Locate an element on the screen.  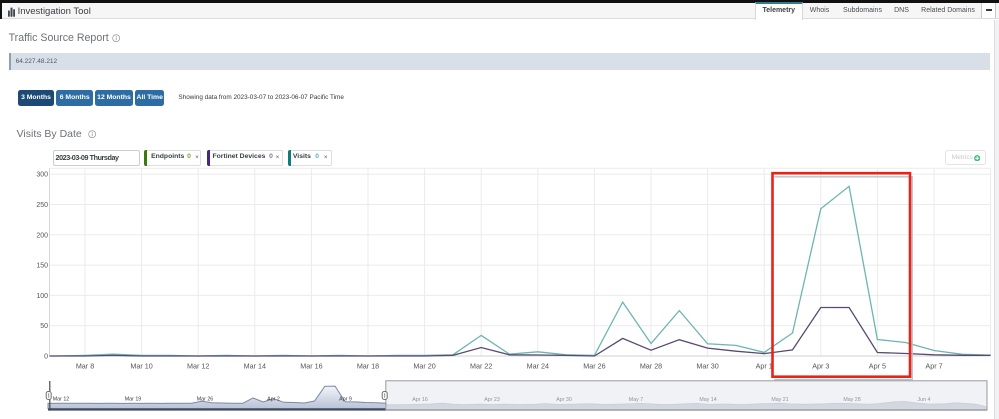
svg-text: 200 is located at coordinates (42, 235).